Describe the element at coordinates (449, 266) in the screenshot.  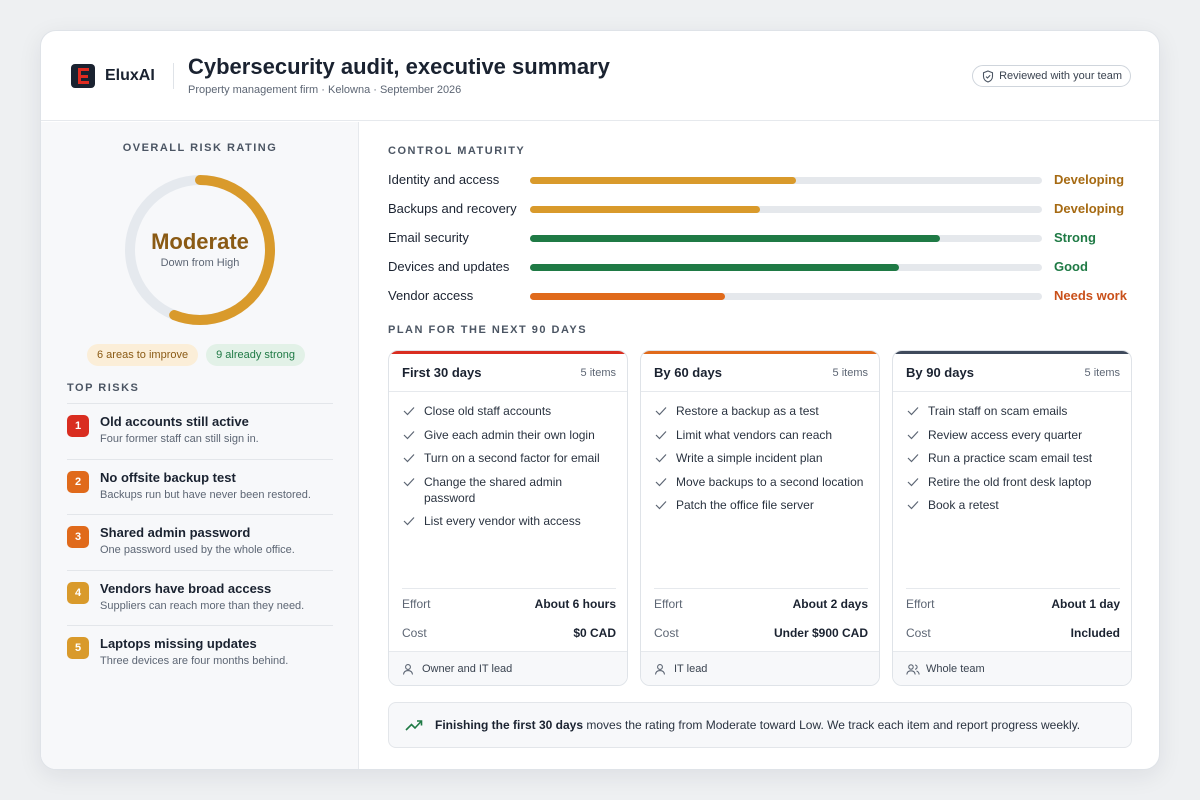
I see `maturity-name: Devices and updates` at that location.